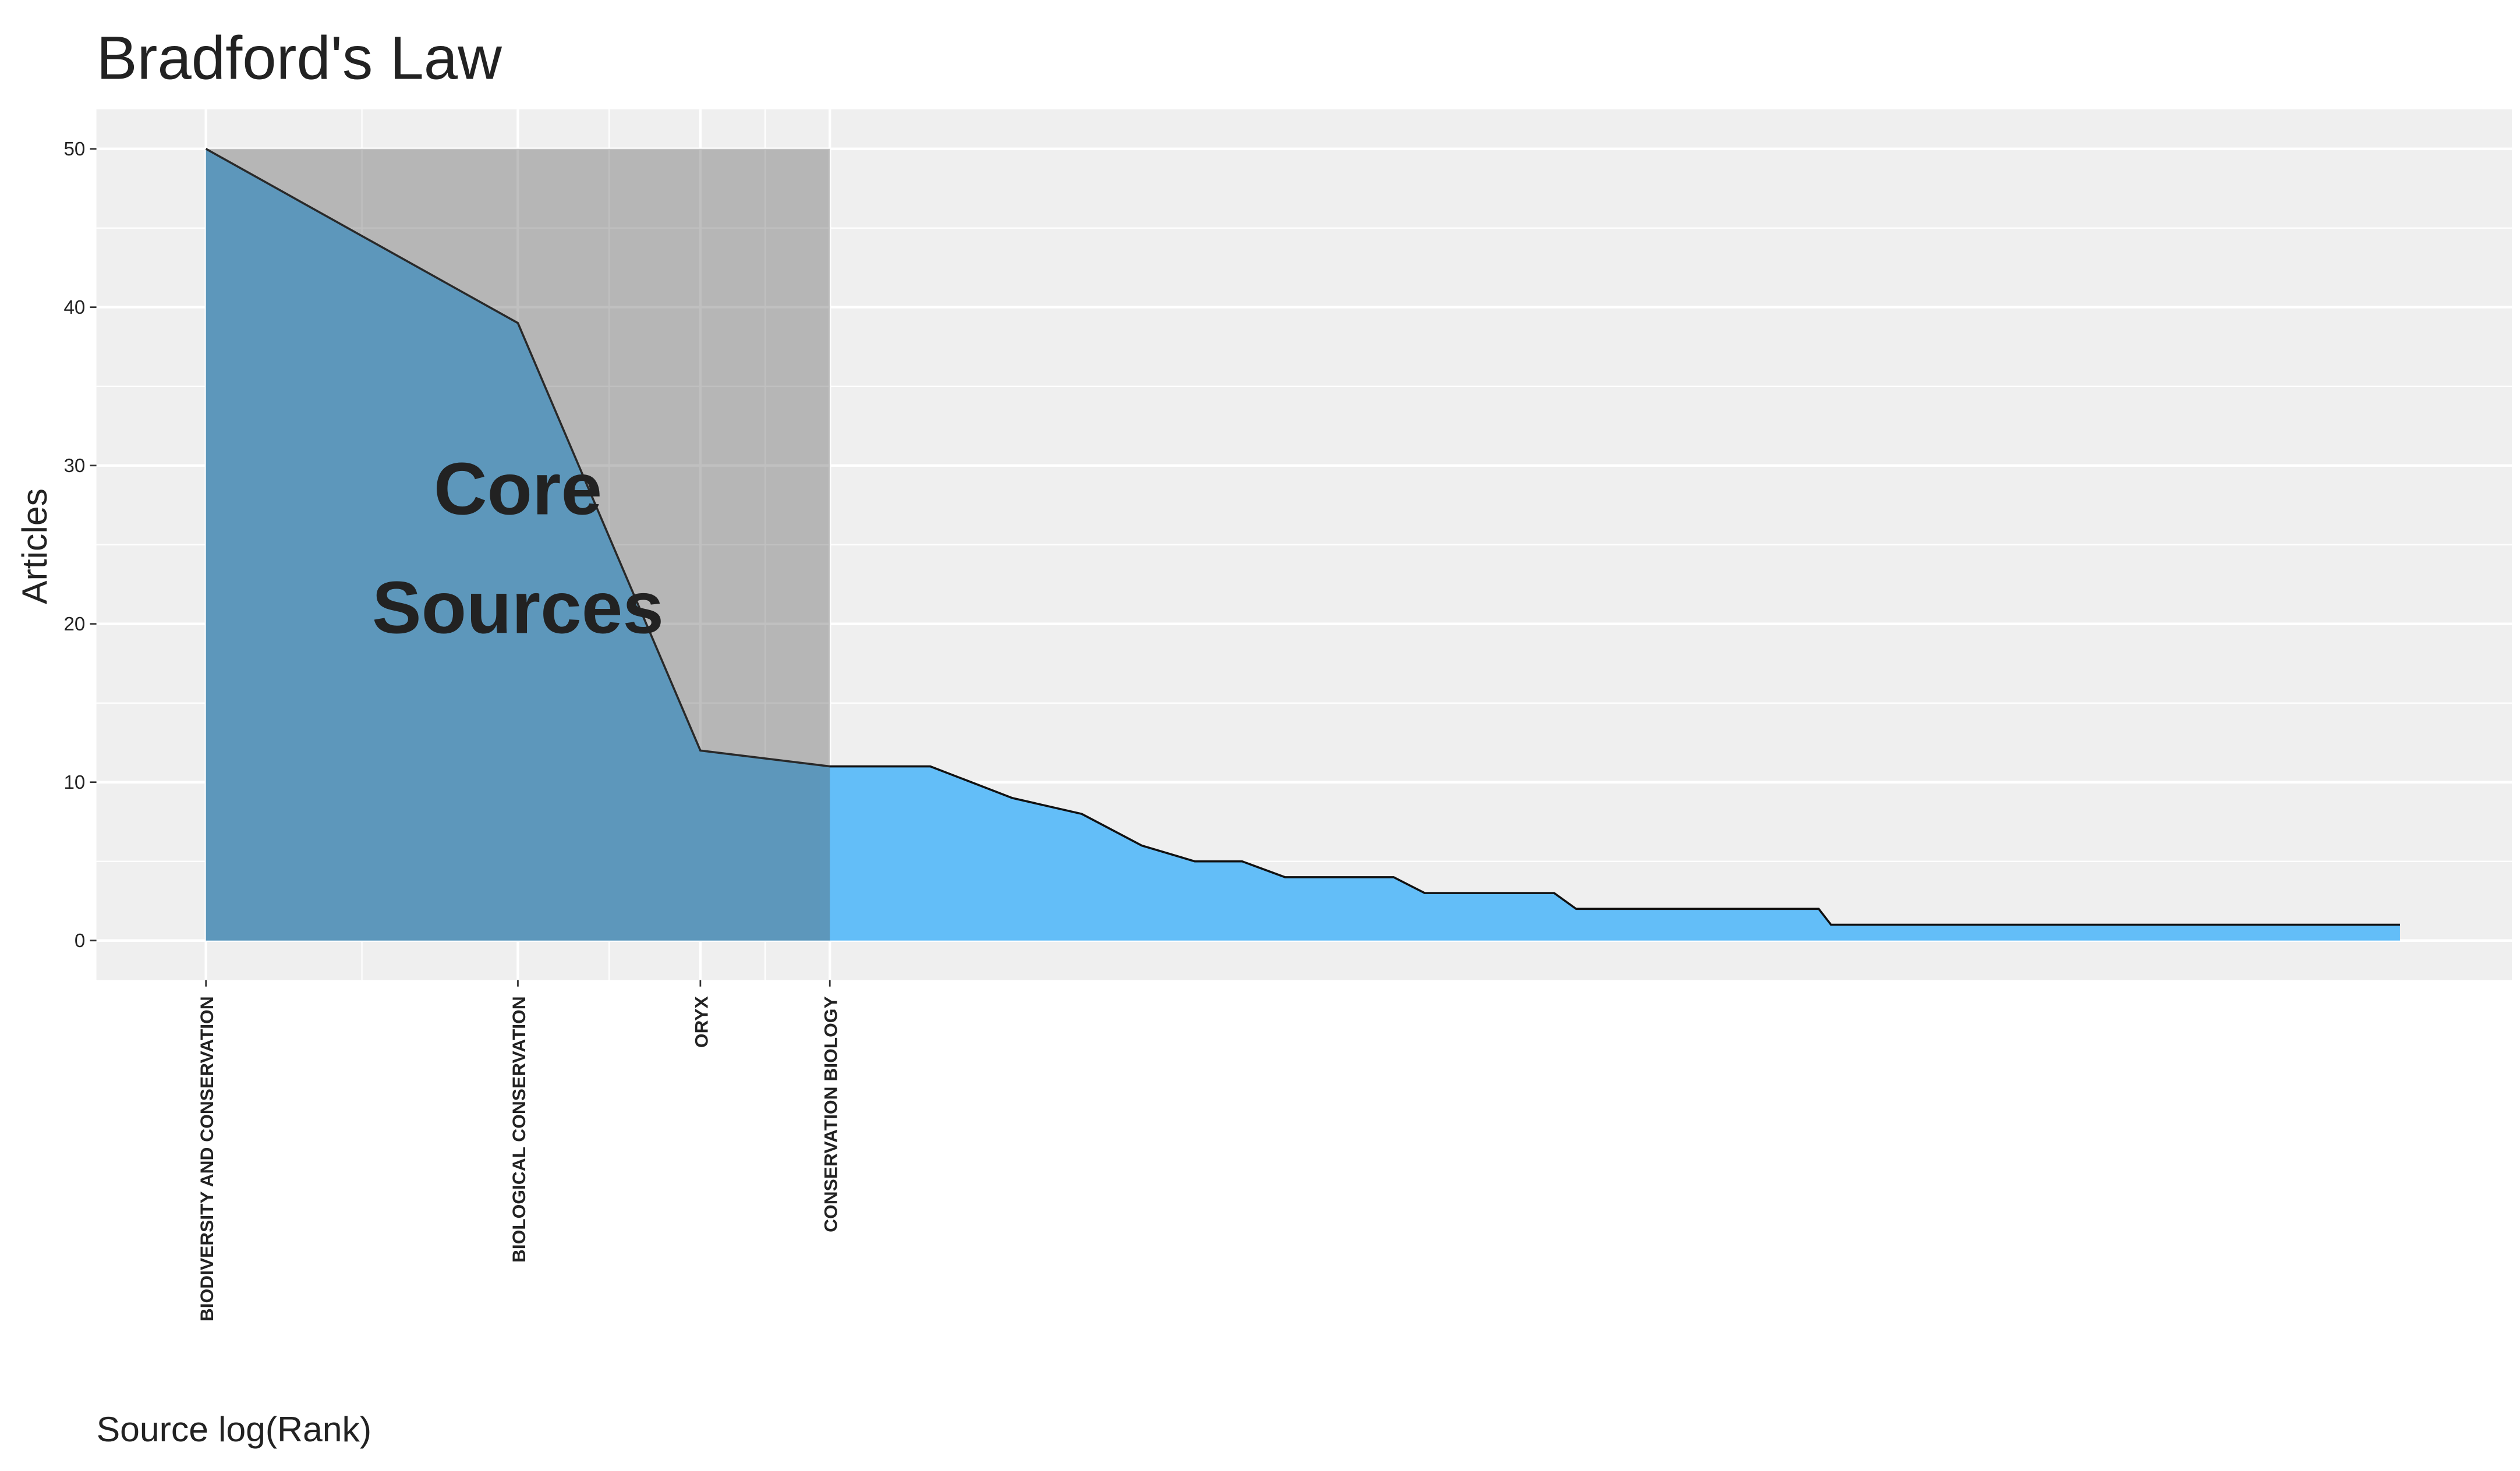 Image resolution: width=2520 pixels, height=1471 pixels. Describe the element at coordinates (74, 783) in the screenshot. I see `y-tick-label: 10` at that location.